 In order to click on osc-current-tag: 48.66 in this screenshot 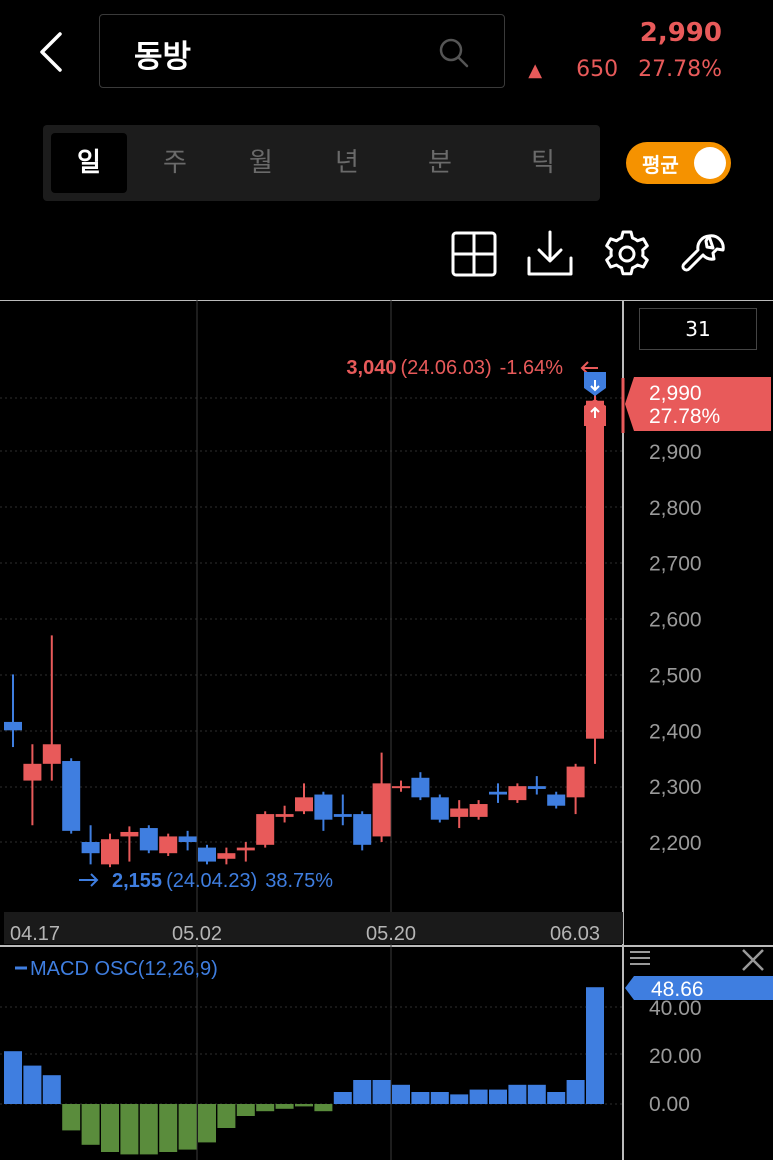, I will do `click(699, 988)`.